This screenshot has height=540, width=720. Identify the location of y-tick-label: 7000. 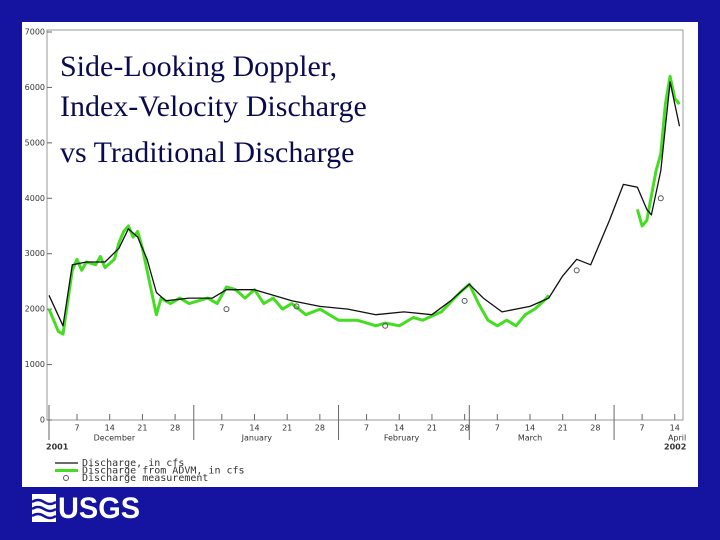
(35, 32).